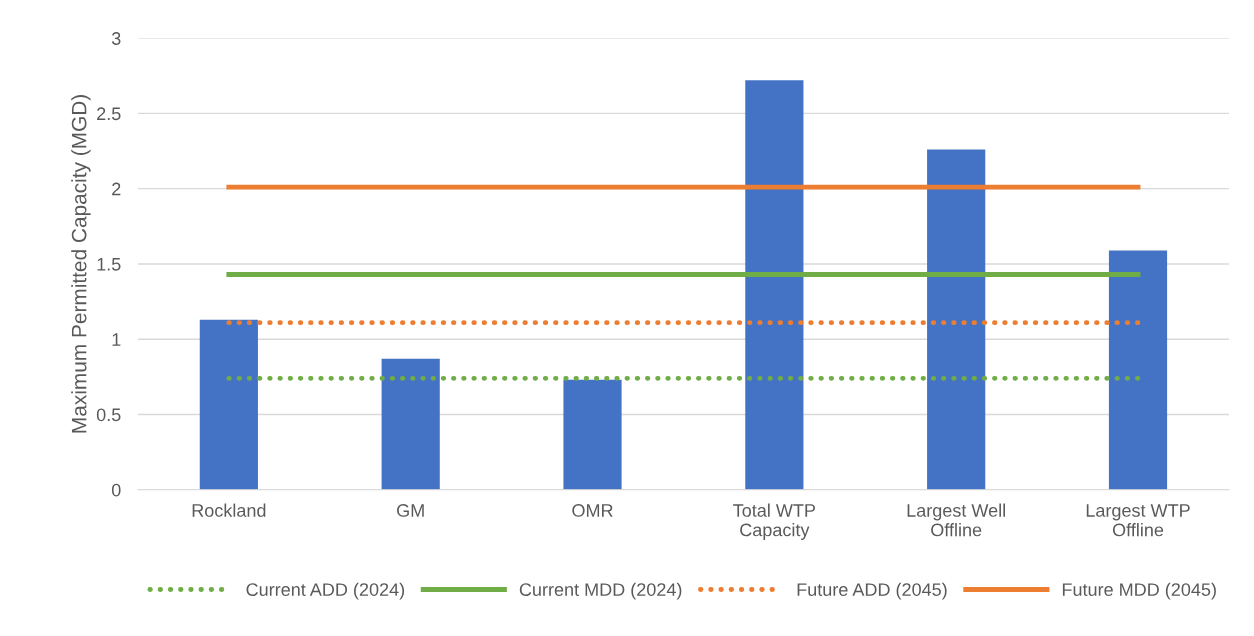  I want to click on y-tick-label: 0, so click(116, 490).